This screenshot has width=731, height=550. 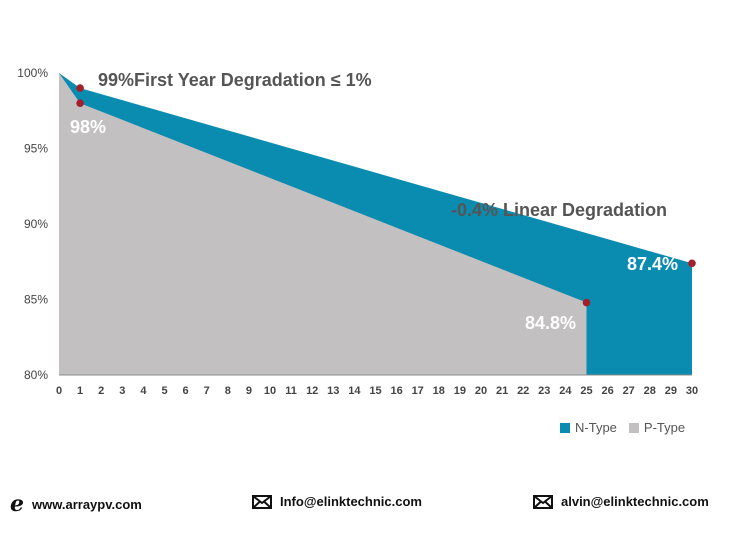 I want to click on email-contact-info: Info@elinktechnic.com, so click(x=337, y=501).